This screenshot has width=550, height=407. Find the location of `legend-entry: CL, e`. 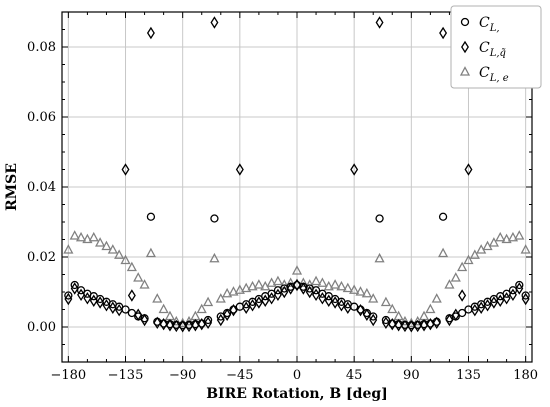

legend-entry: CL, e is located at coordinates (484, 74).